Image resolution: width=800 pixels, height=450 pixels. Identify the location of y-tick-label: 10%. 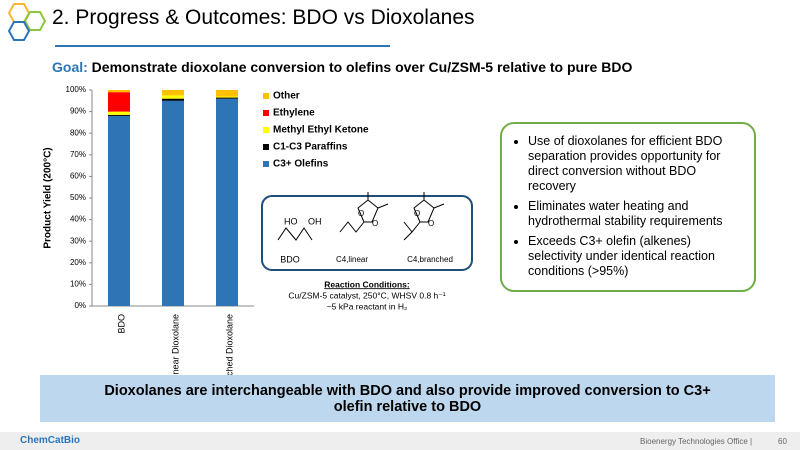
(78, 284).